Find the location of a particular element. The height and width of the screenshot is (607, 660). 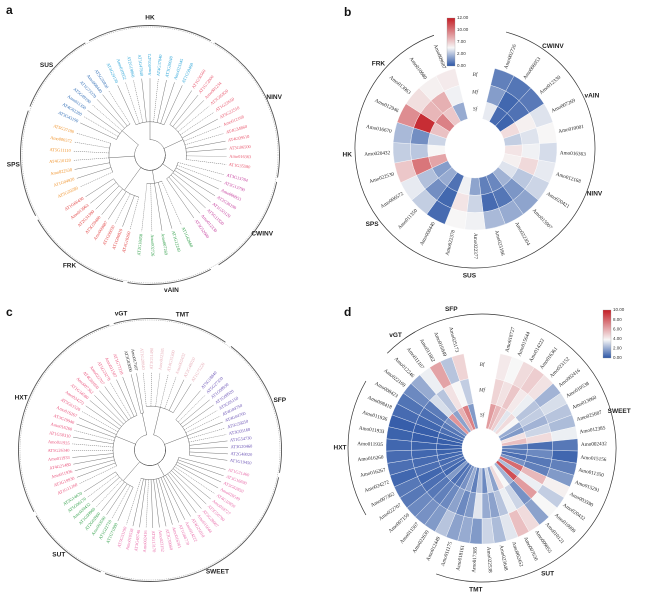

gene-label: Amo007362 is located at coordinates (383, 500).